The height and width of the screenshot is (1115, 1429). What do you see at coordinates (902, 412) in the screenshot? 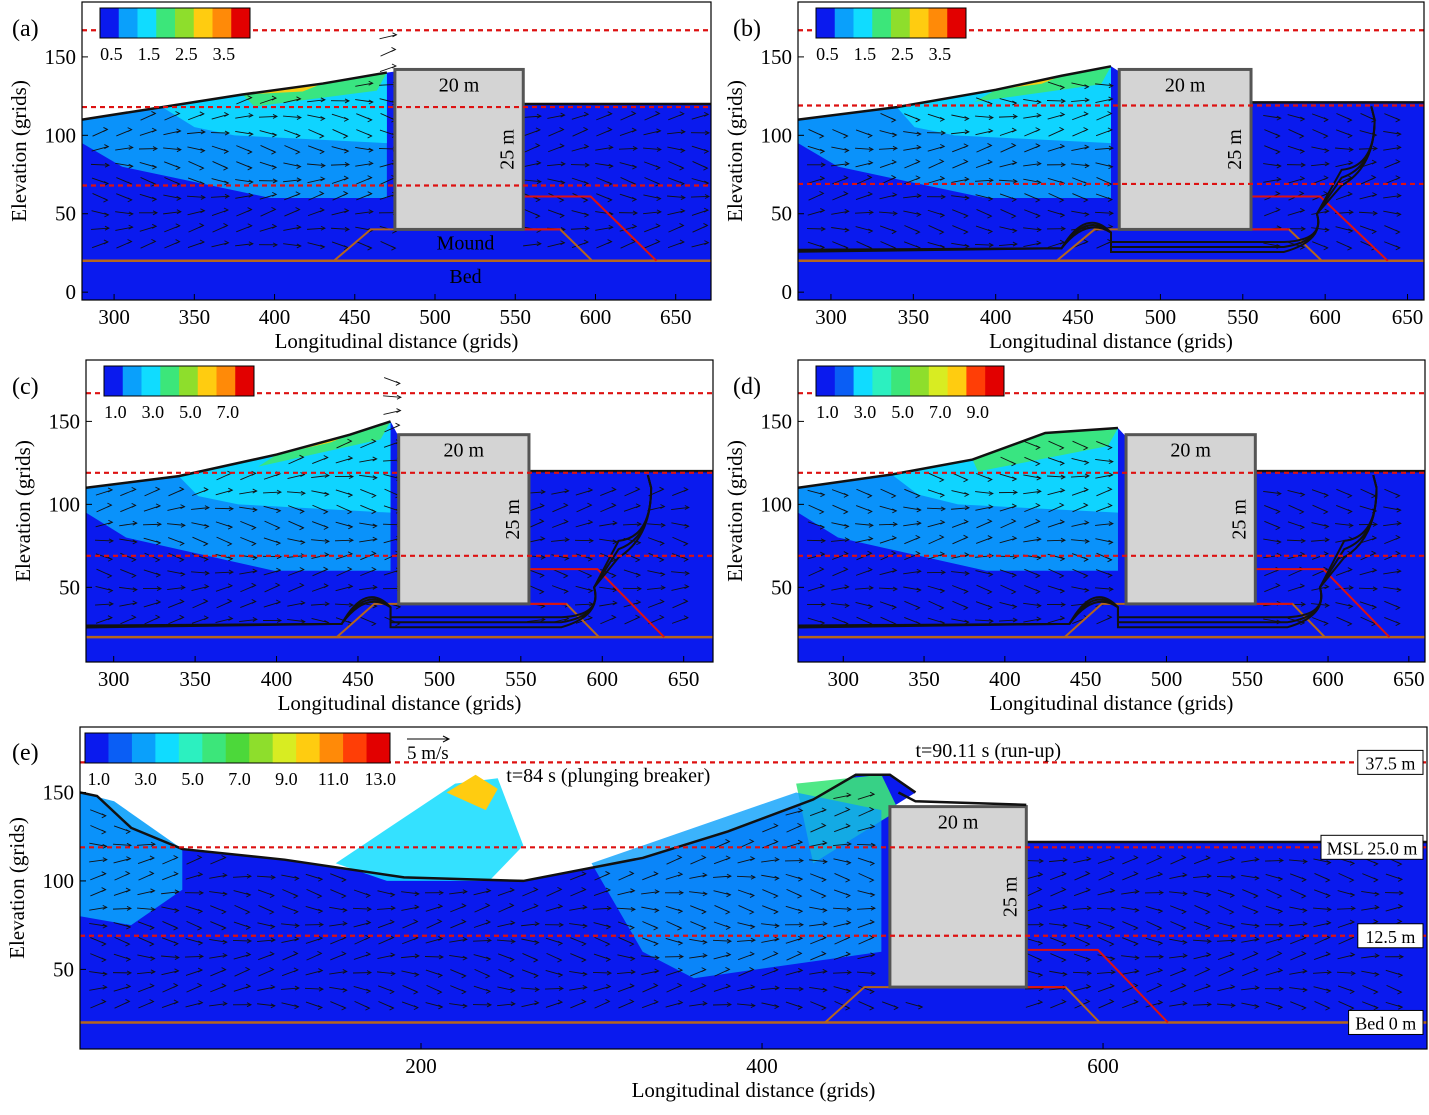
I see `colorbar-label: 5.0` at bounding box center [902, 412].